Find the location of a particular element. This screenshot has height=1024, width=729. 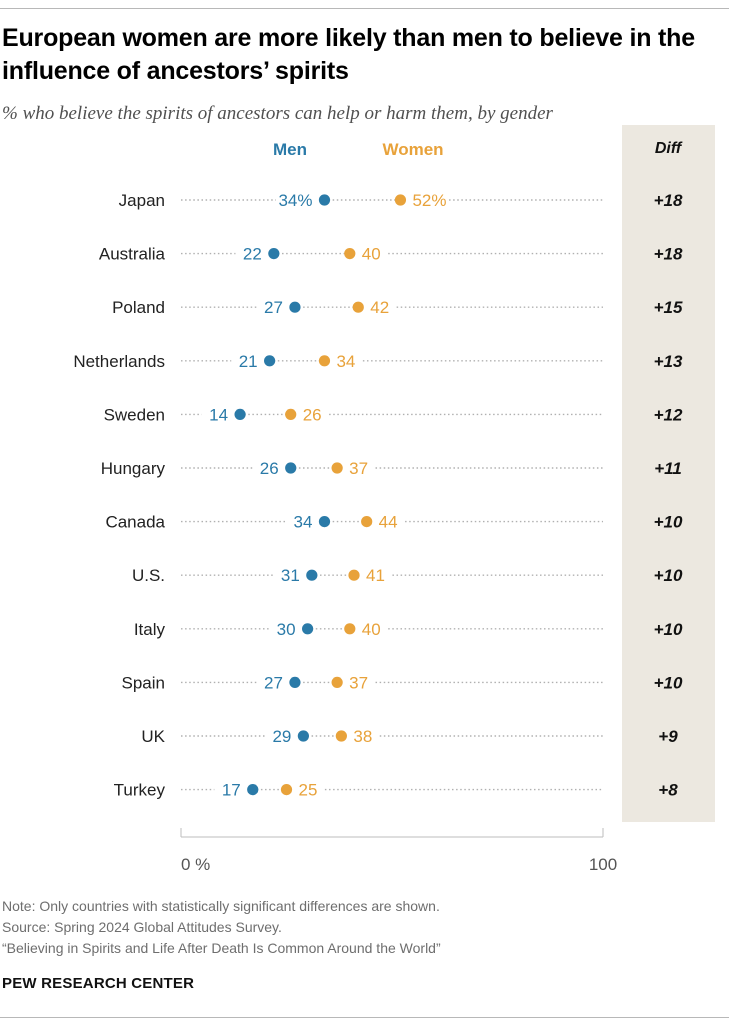

diff-value: +8 is located at coordinates (668, 790).